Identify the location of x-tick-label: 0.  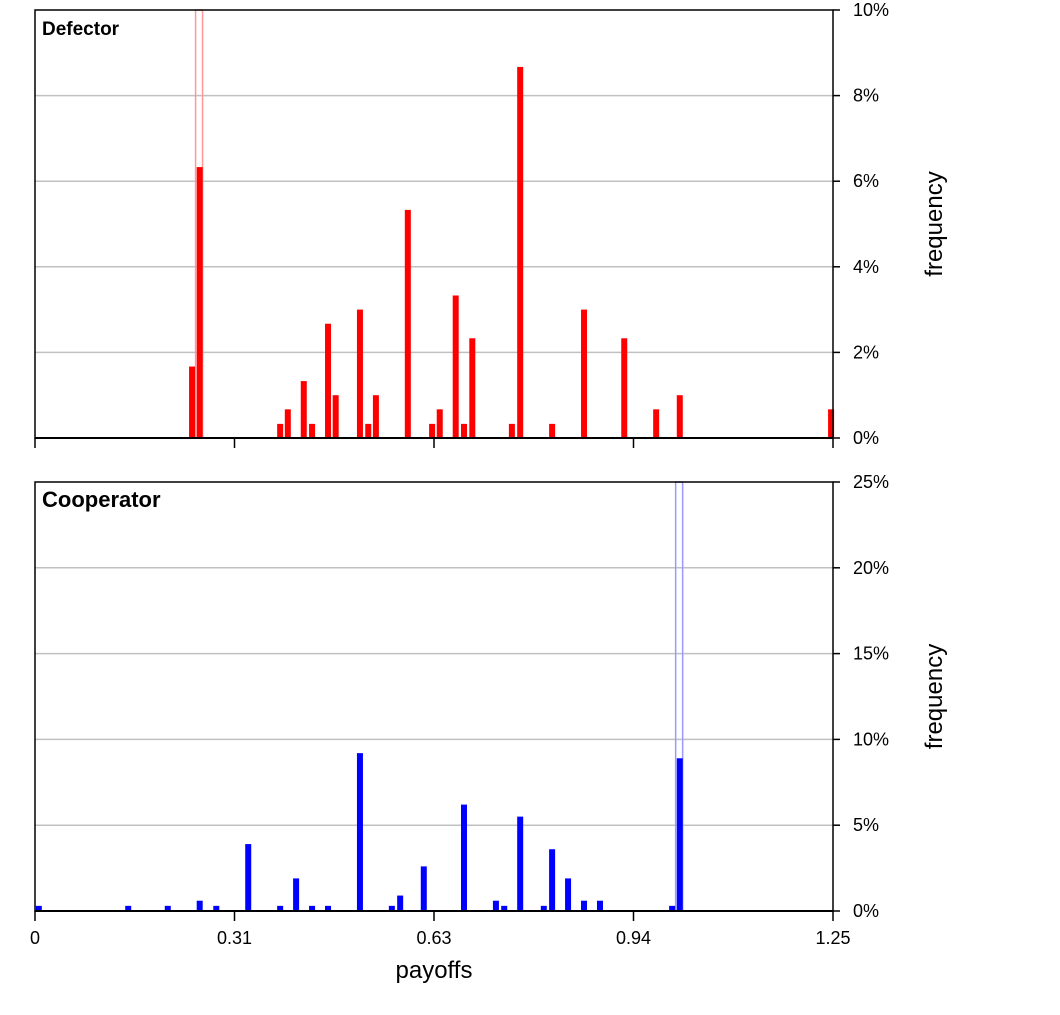
(35, 938).